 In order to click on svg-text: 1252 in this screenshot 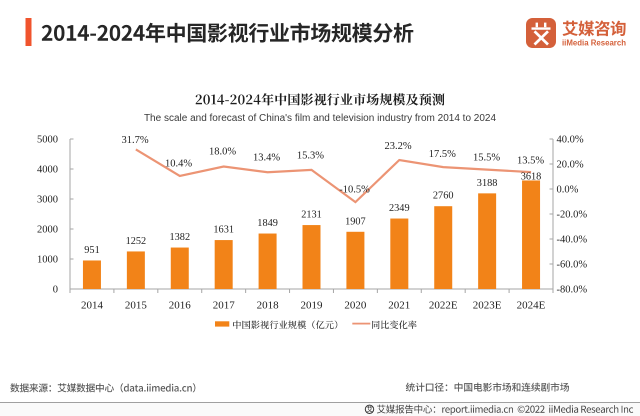, I will do `click(136, 241)`.